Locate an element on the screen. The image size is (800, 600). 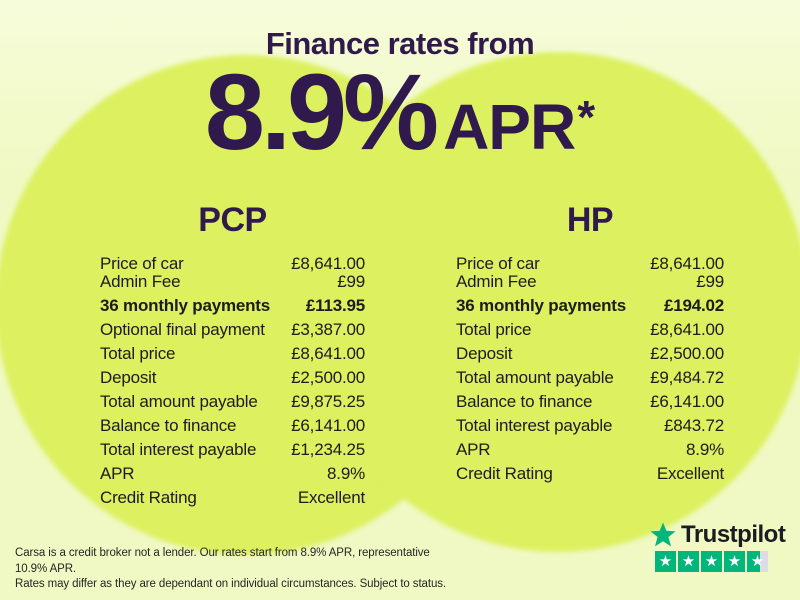
finance-row: 36 monthly payments £194.02 is located at coordinates (590, 305).